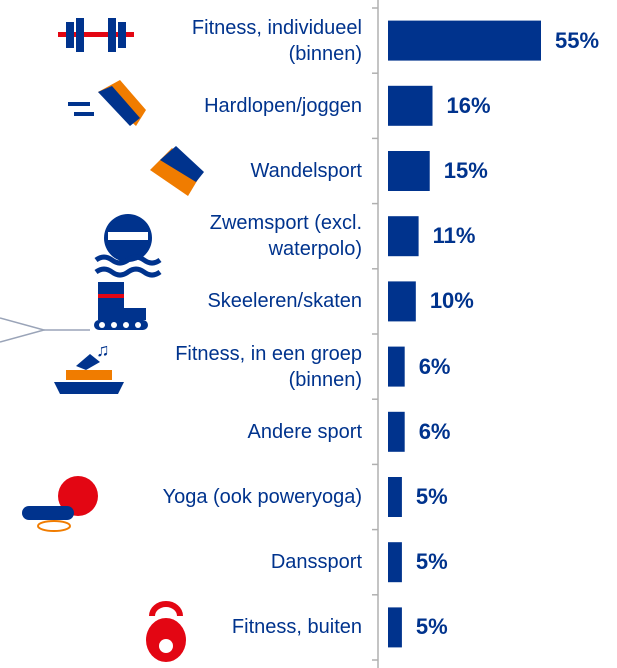 The image size is (617, 668). What do you see at coordinates (107, 103) in the screenshot?
I see `icon-running-shoe` at bounding box center [107, 103].